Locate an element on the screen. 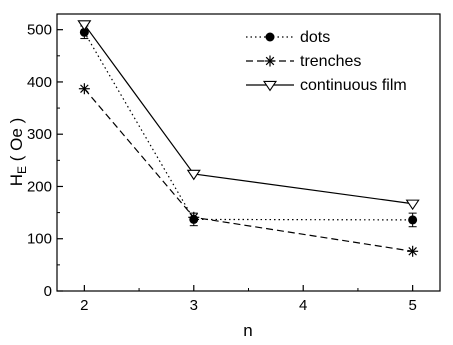  x-tick-label: 5 is located at coordinates (412, 305).